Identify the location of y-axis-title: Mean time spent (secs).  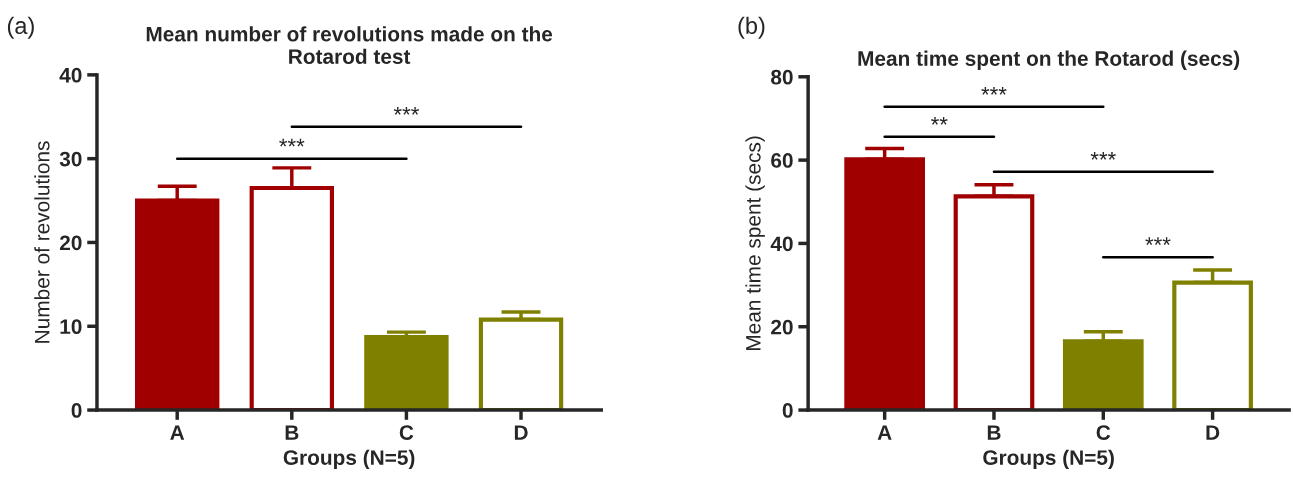
(755, 243).